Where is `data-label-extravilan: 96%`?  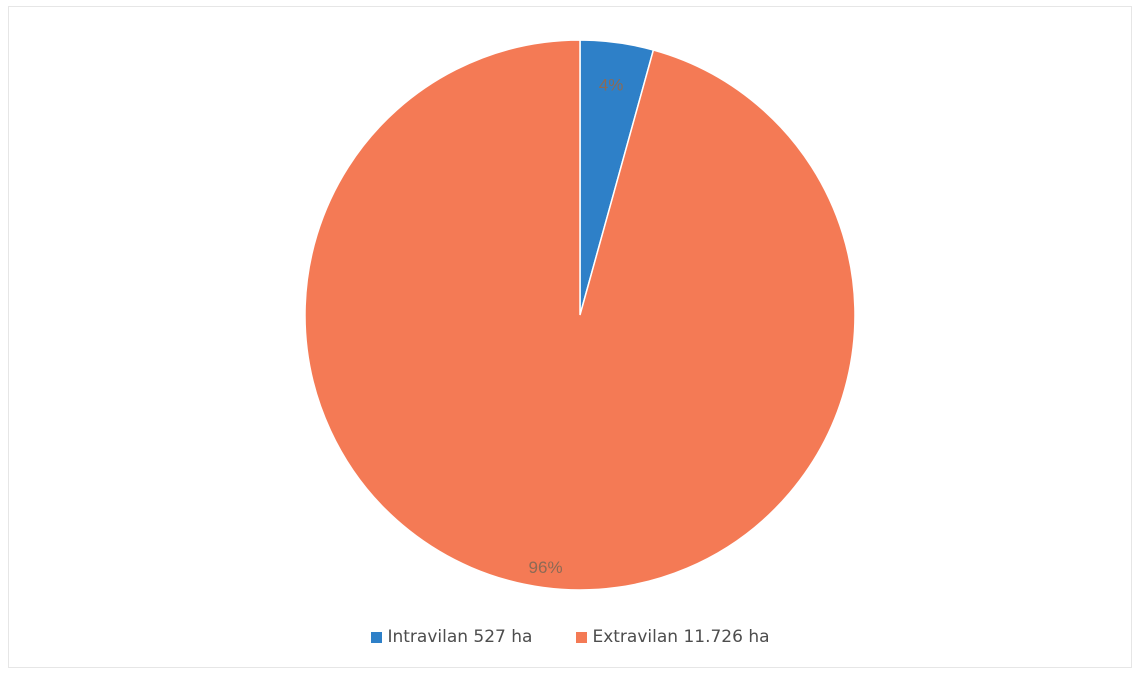
data-label-extravilan: 96% is located at coordinates (546, 567).